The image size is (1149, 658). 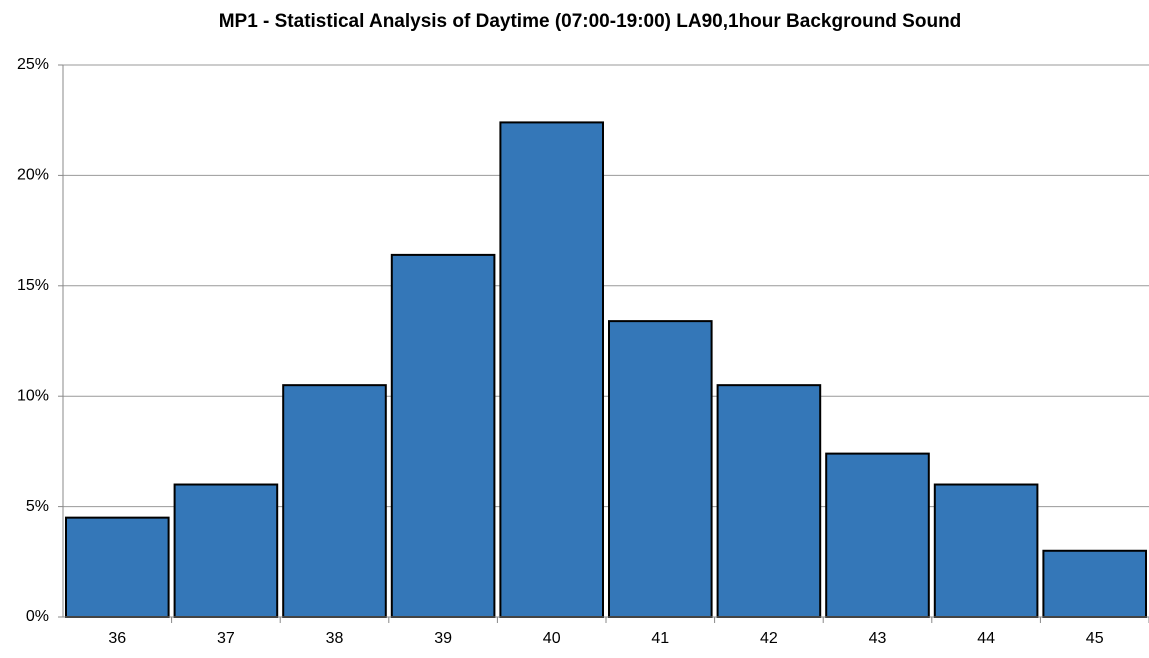 What do you see at coordinates (37, 616) in the screenshot?
I see `y-tick-label: 0%` at bounding box center [37, 616].